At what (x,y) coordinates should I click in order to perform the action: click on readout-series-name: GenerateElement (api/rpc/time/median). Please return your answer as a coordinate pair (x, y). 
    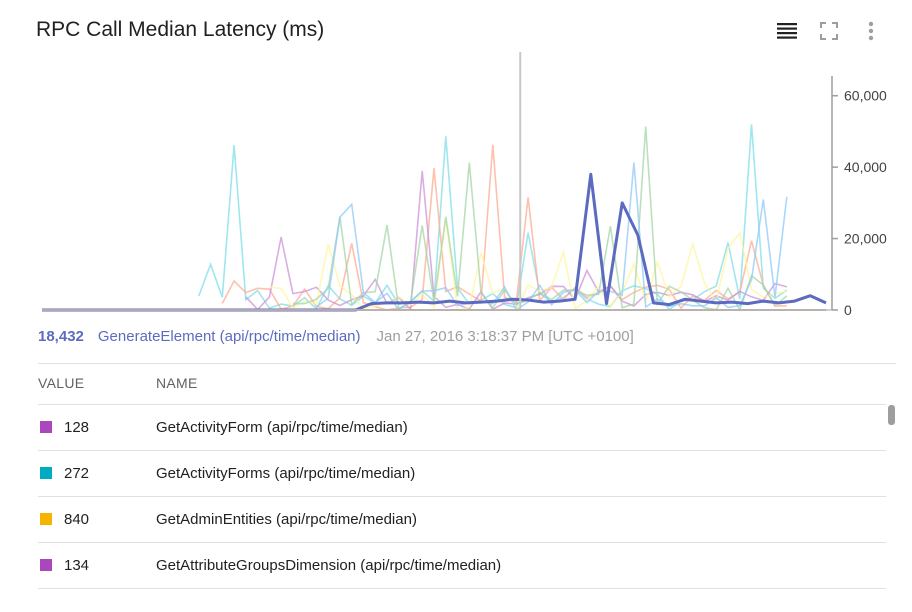
    Looking at the image, I should click on (229, 336).